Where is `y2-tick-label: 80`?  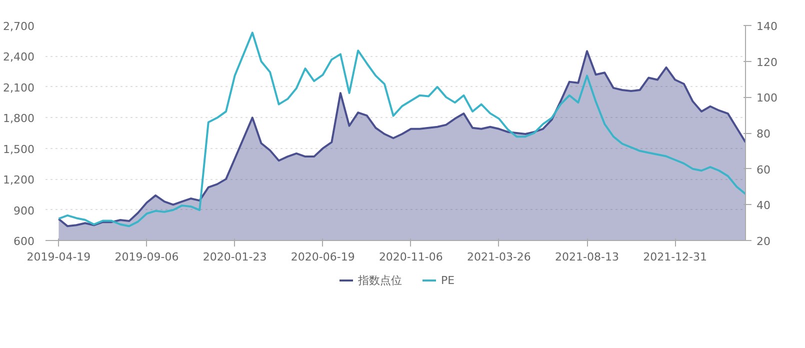 y2-tick-label: 80 is located at coordinates (763, 134).